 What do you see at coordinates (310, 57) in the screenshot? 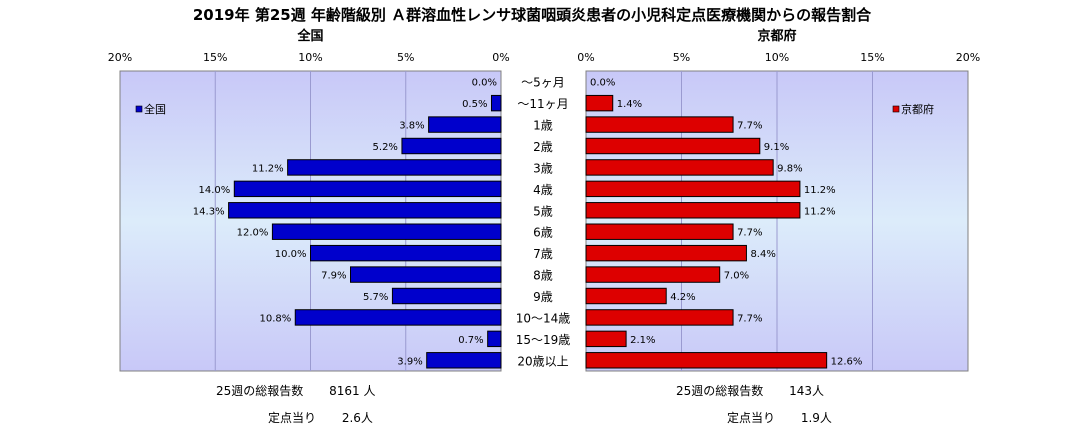
I see `tick-label-0-2: 10%` at bounding box center [310, 57].